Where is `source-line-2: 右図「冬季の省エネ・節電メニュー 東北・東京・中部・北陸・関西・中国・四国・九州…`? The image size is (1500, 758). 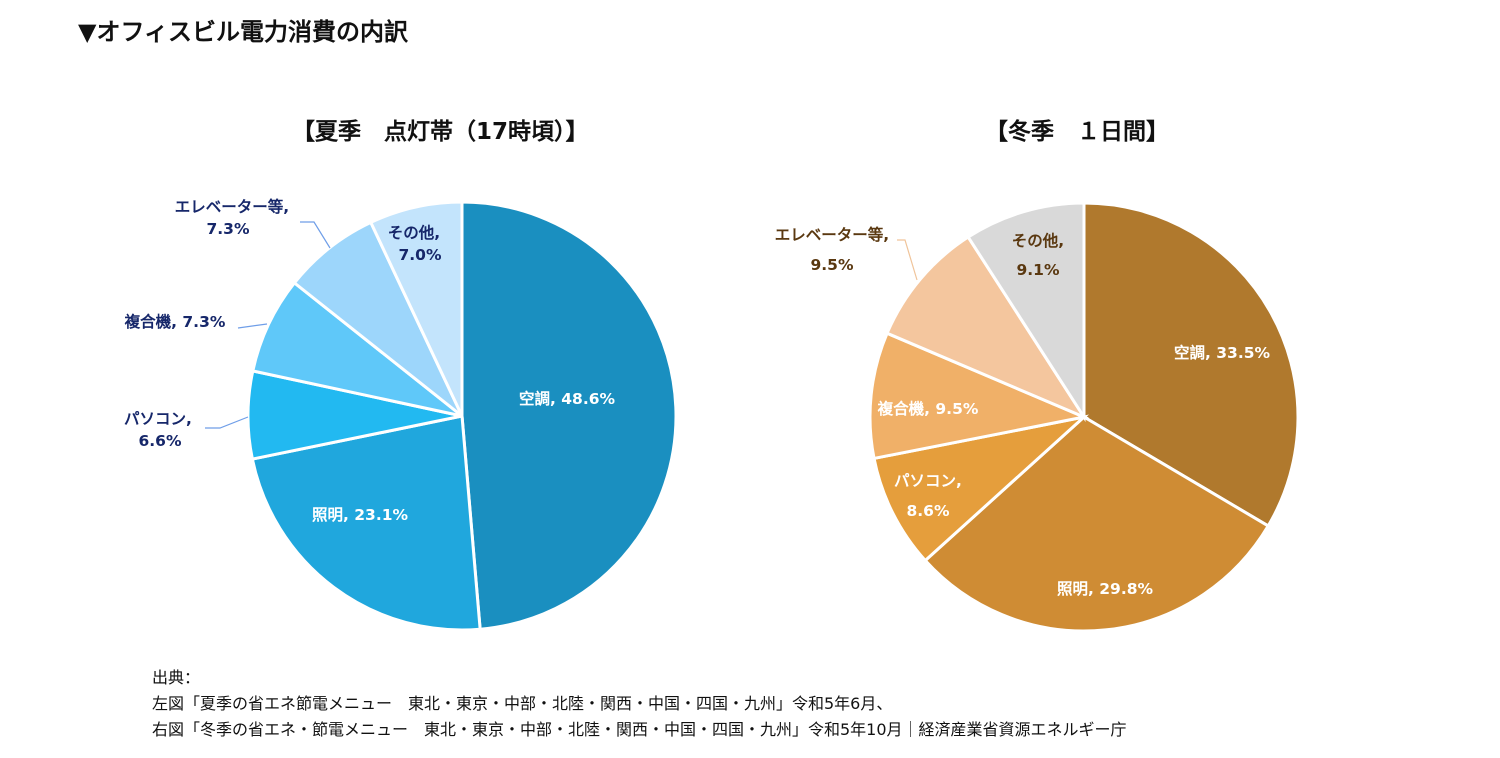
source-line-2: 右図「冬季の省エネ・節電メニュー 東北・東京・中部・北陸・関西・中国・四国・九州… is located at coordinates (639, 729).